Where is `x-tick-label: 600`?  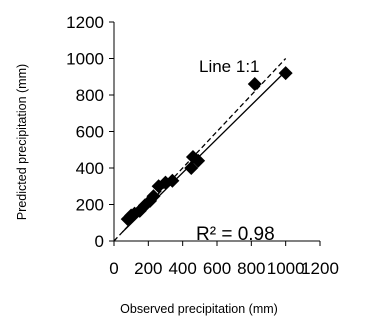 x-tick-label: 600 is located at coordinates (217, 268).